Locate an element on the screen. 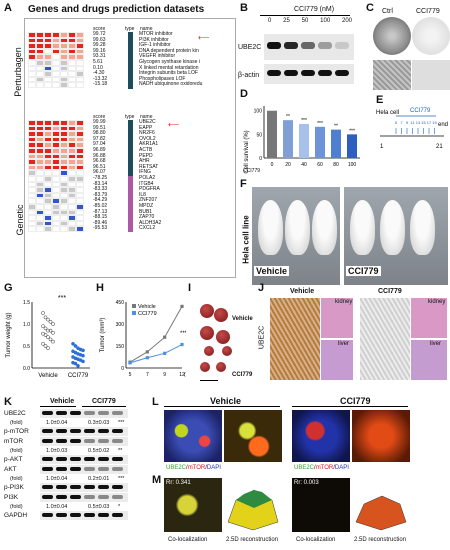  e-end-label: end is located at coordinates (443, 125).